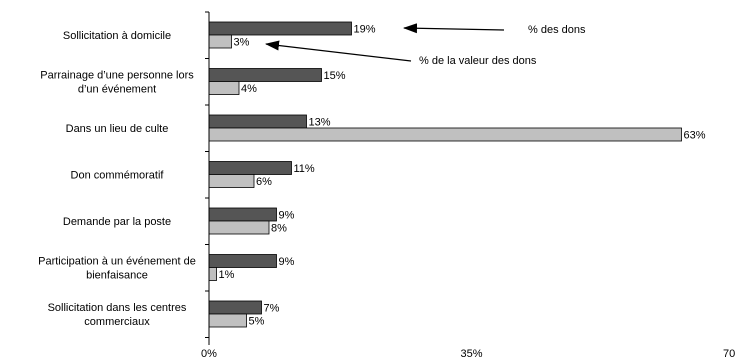  I want to click on category-label: Demande par la poste, so click(117, 222).